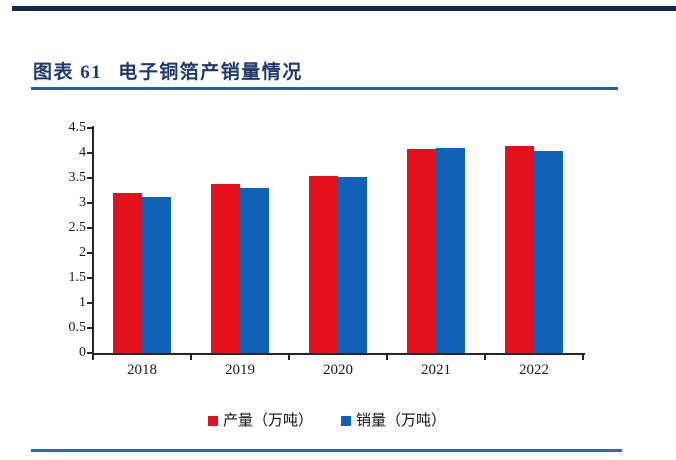  Describe the element at coordinates (338, 370) in the screenshot. I see `x-category-label: 2020` at that location.